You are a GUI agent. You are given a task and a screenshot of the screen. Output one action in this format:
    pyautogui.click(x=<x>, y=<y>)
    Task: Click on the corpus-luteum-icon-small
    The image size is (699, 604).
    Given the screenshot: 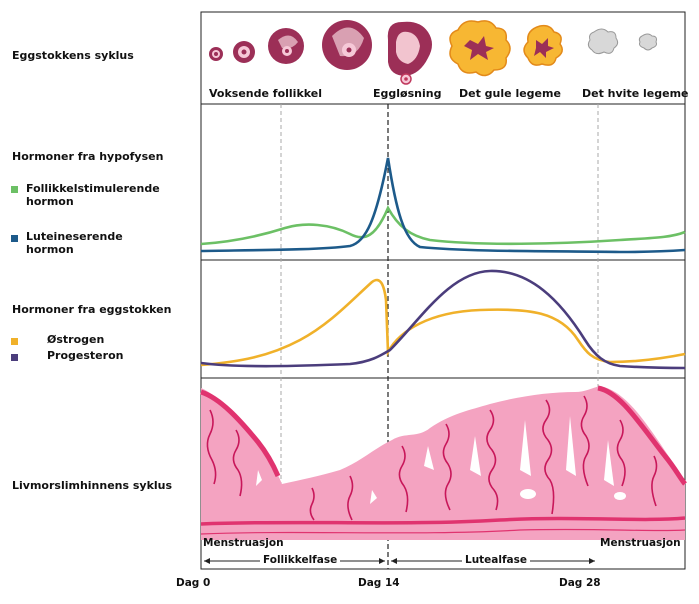 What is the action you would take?
    pyautogui.click(x=543, y=45)
    